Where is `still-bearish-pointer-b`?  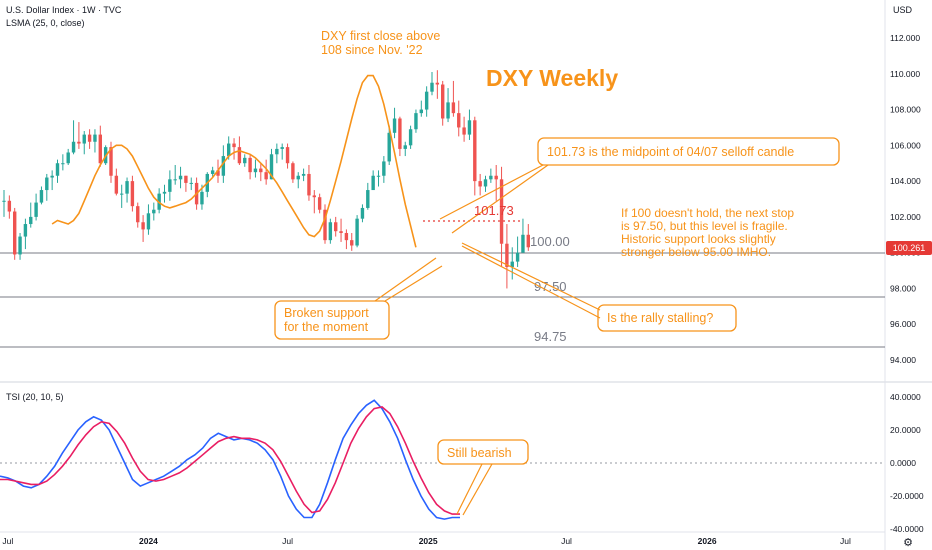 still-bearish-pointer-b is located at coordinates (477, 489).